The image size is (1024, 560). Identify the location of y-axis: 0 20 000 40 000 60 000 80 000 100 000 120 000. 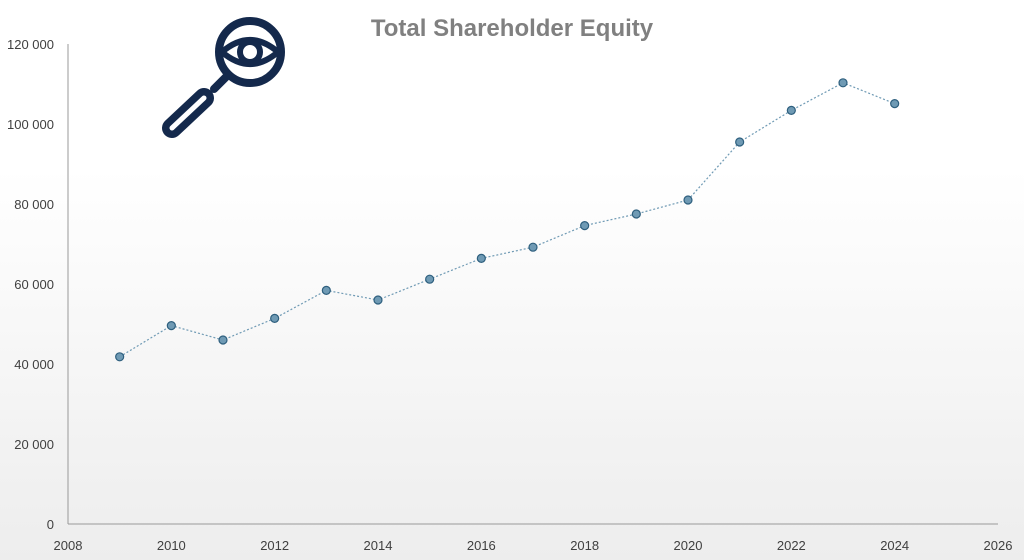
(30, 284).